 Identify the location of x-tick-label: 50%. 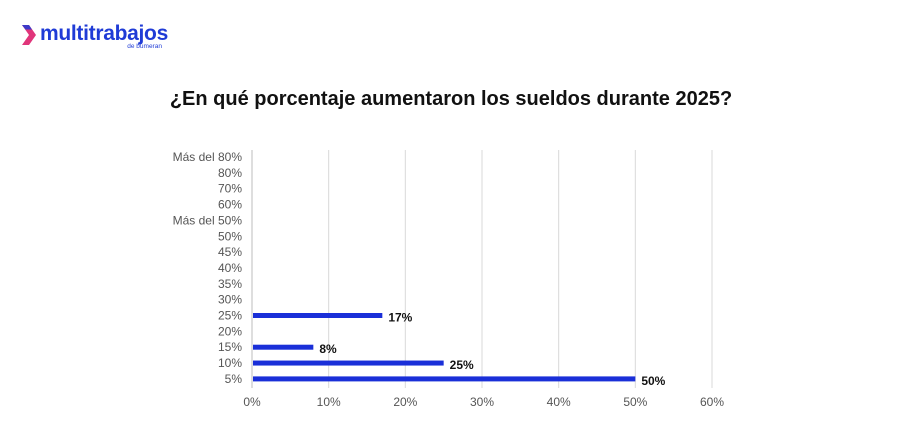
(635, 402).